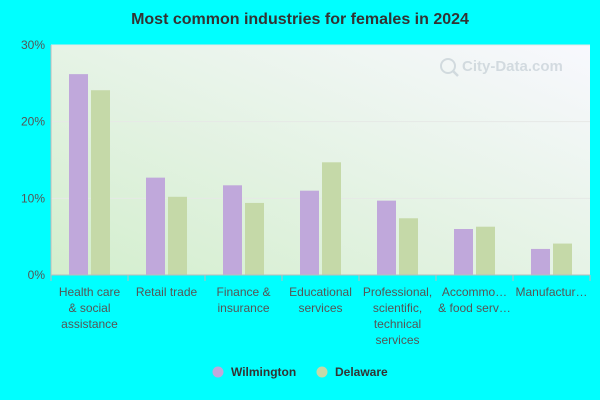 The width and height of the screenshot is (600, 400). Describe the element at coordinates (320, 300) in the screenshot. I see `x-tick-label: Educational services` at that location.